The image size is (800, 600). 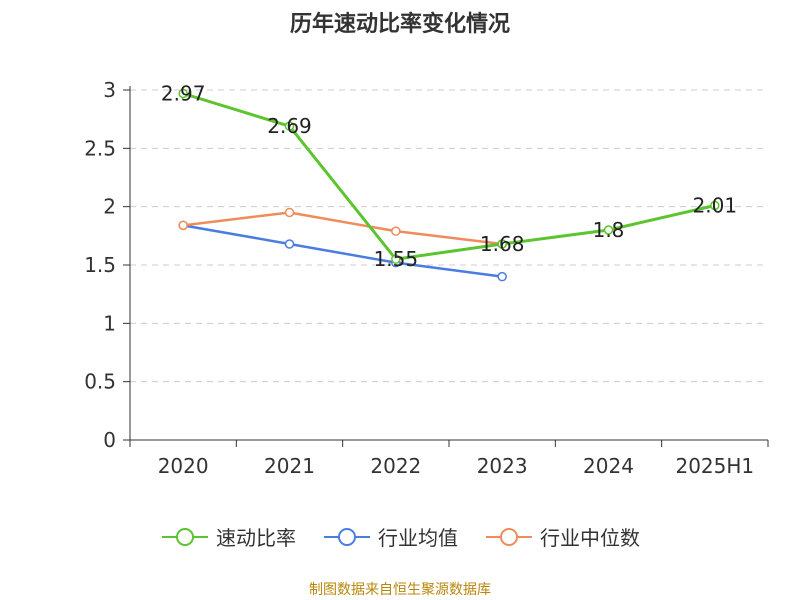 I want to click on legend-label-industry-mean: 行业均值, so click(x=418, y=538).